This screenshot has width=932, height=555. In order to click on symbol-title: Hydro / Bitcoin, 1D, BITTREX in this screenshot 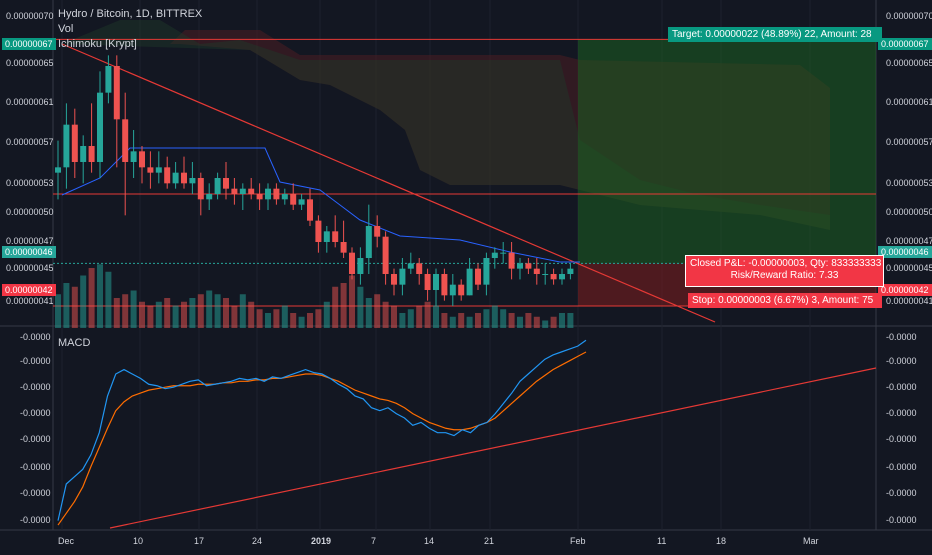, I will do `click(130, 14)`.